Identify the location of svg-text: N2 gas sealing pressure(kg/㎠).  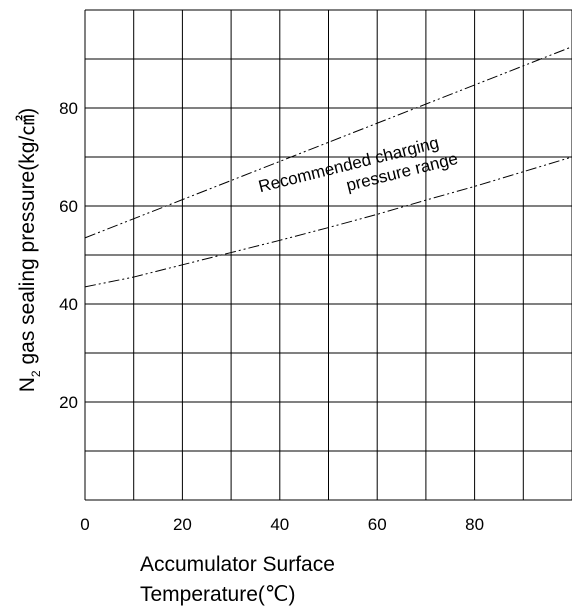
(29, 250).